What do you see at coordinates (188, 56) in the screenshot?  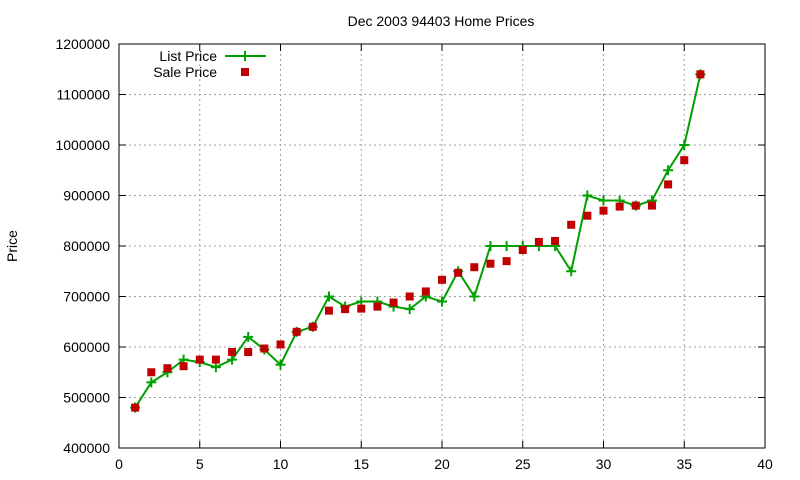 I see `legend-label-list-price: List Price` at bounding box center [188, 56].